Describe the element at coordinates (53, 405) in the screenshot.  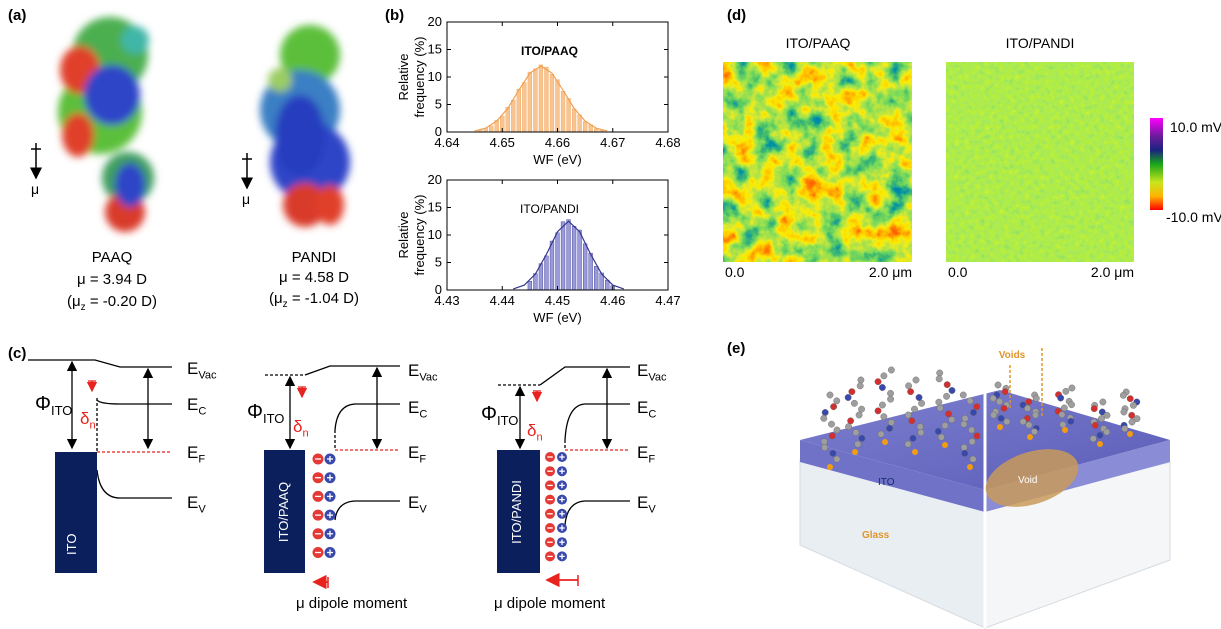
I see `symbol: ΦITO` at that location.